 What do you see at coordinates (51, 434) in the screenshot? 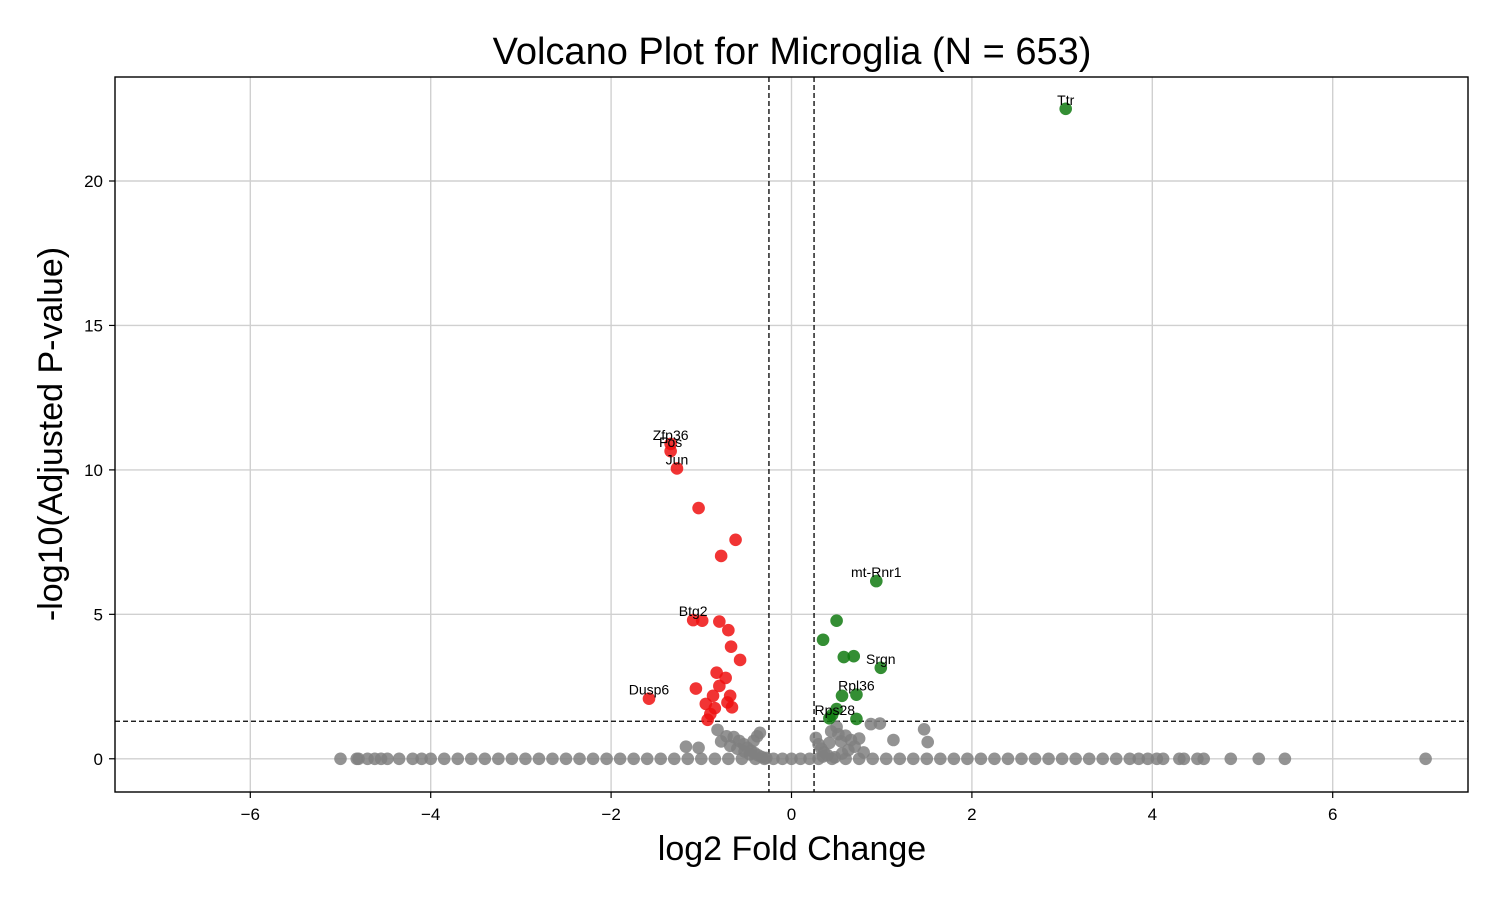
I see `y-axis-label: -log10(Adjusted P-value)` at bounding box center [51, 434].